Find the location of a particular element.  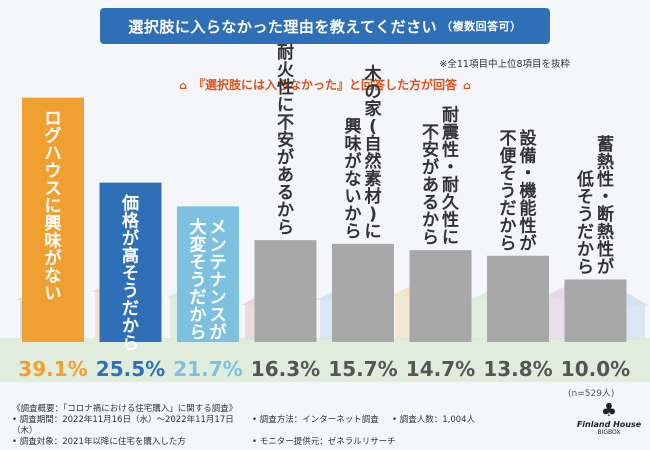

value-label: 13.8% is located at coordinates (517, 369).